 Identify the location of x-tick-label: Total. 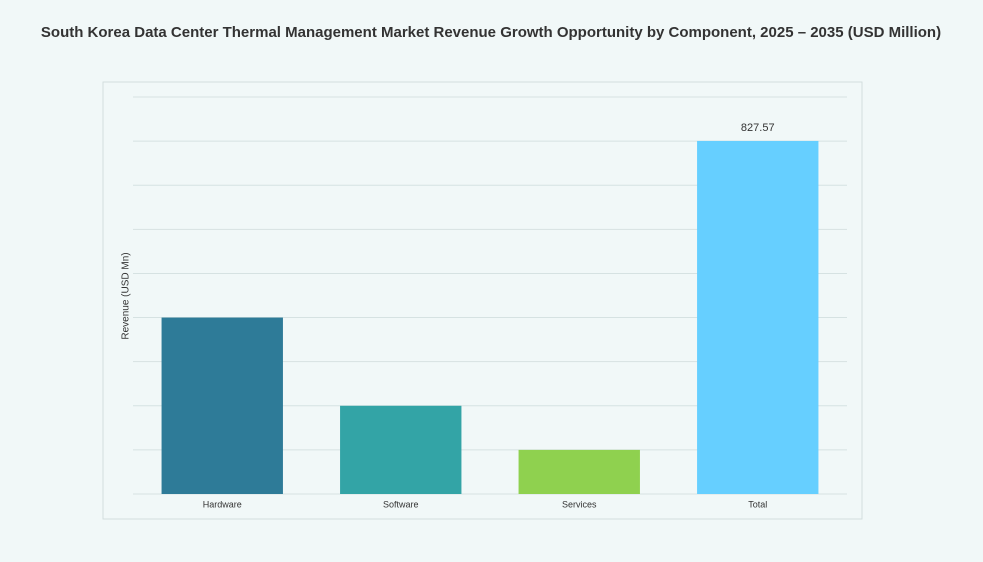
(757, 504).